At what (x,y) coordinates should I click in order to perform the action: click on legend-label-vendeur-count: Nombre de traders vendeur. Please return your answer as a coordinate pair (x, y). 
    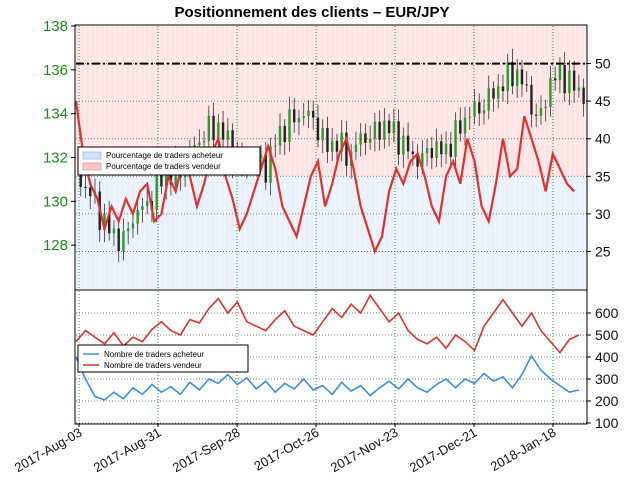
    Looking at the image, I should click on (153, 365).